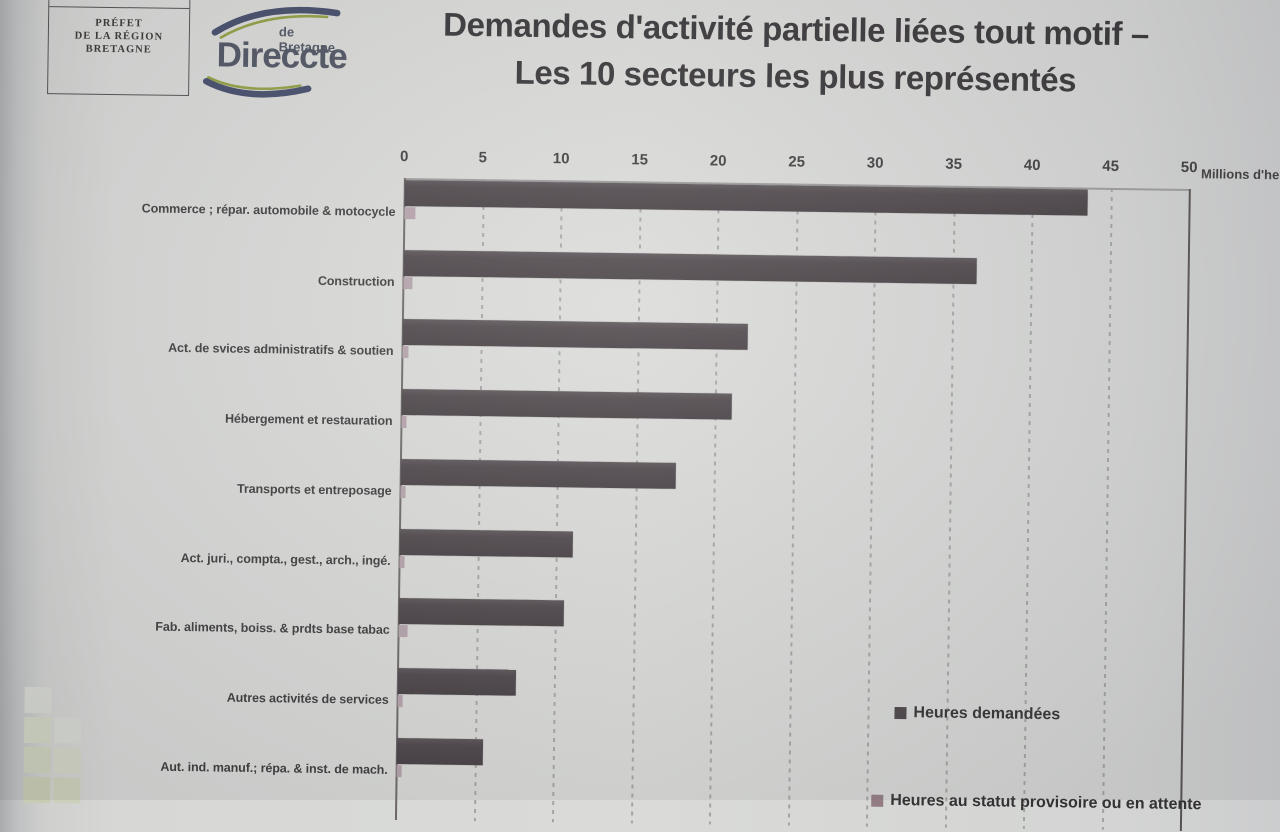  I want to click on direccte-logo: de Bretagne Direccte, so click(275, 53).